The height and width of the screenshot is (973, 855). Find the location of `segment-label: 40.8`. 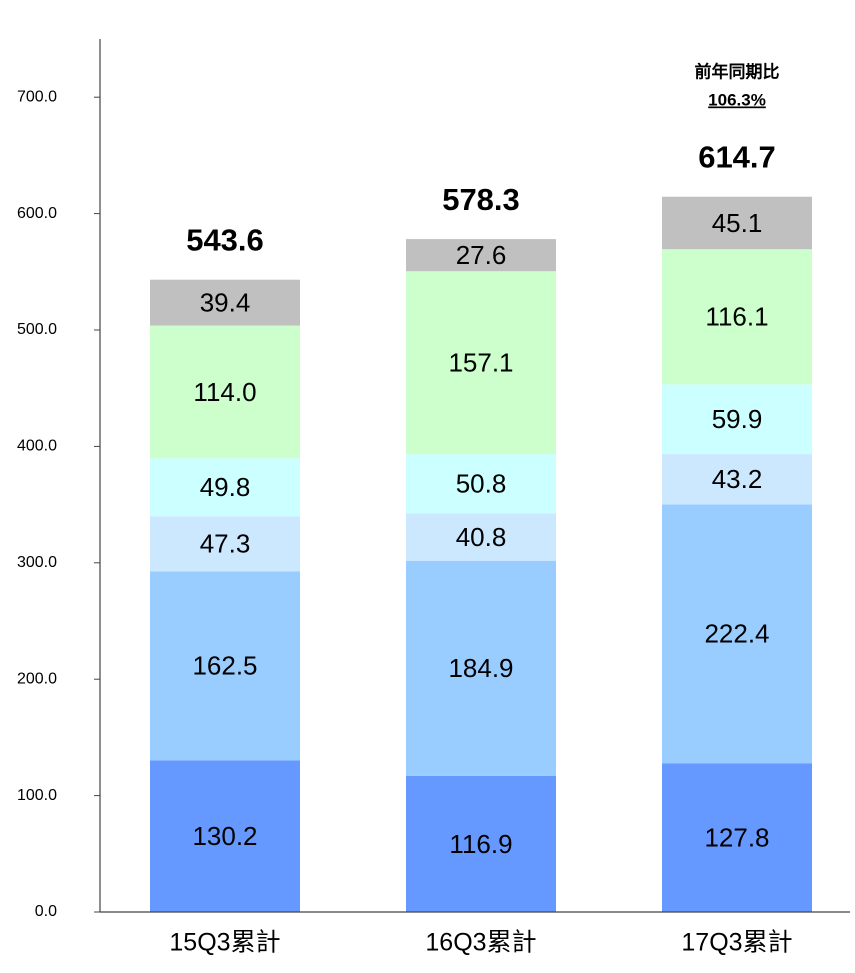

segment-label: 40.8 is located at coordinates (481, 537).